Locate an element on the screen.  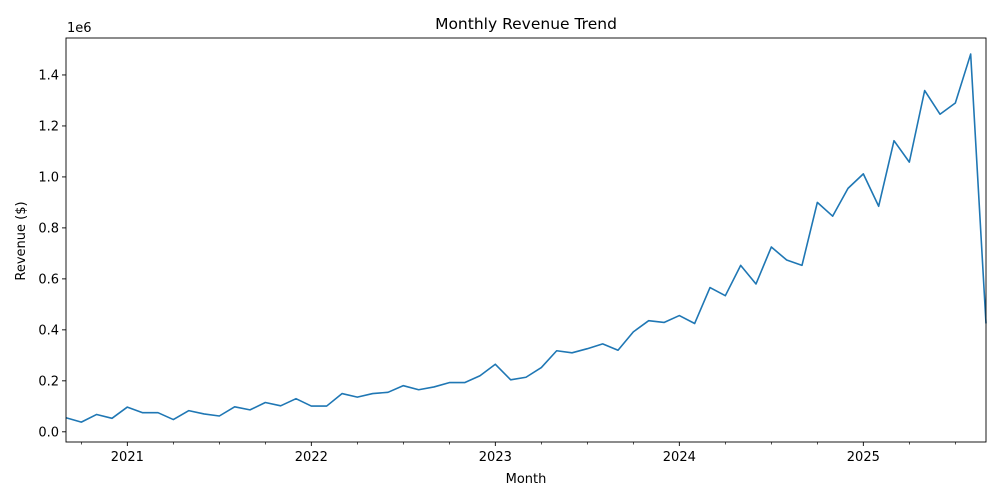
y-axis-label: Revenue ($) is located at coordinates (21, 240).